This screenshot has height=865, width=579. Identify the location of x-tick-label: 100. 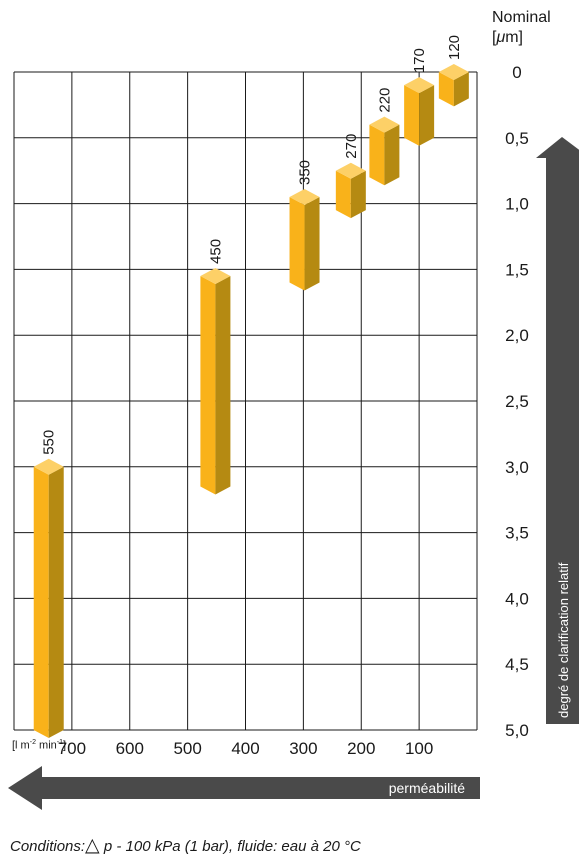
(419, 748).